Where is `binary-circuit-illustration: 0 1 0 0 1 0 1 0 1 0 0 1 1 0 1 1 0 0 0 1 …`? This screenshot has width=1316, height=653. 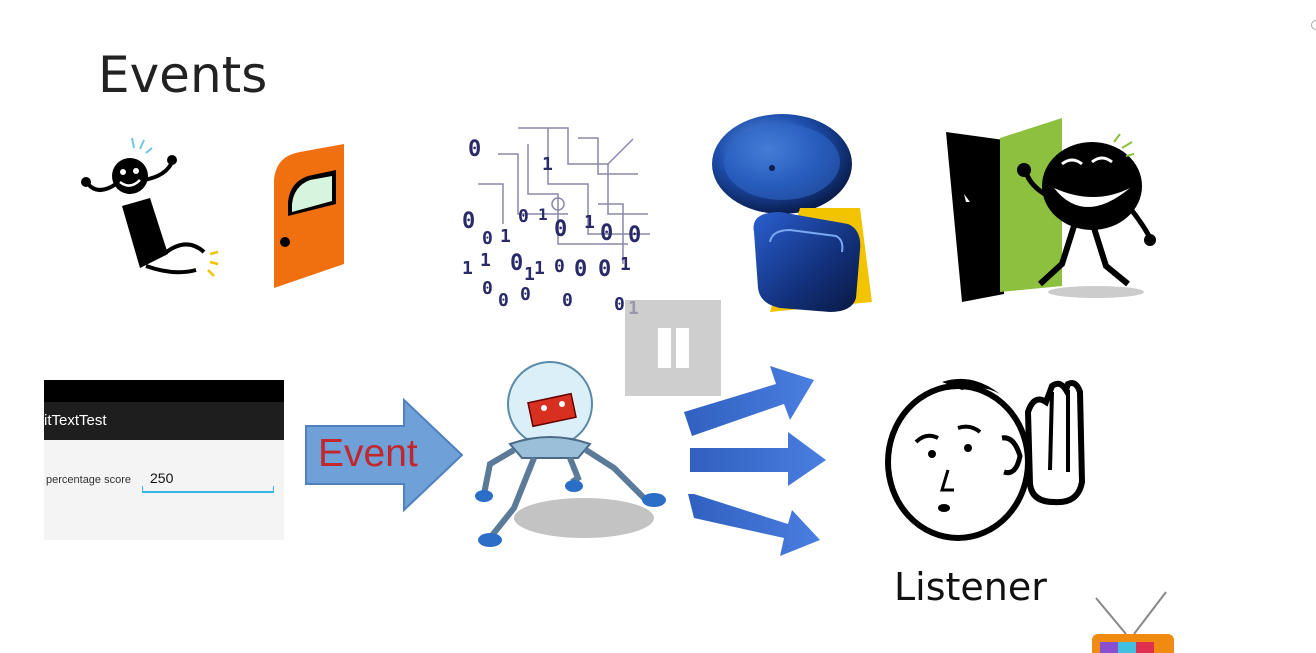 binary-circuit-illustration: 0 1 0 0 1 0 1 0 1 0 0 1 1 0 1 1 0 0 0 1 … is located at coordinates (556, 223).